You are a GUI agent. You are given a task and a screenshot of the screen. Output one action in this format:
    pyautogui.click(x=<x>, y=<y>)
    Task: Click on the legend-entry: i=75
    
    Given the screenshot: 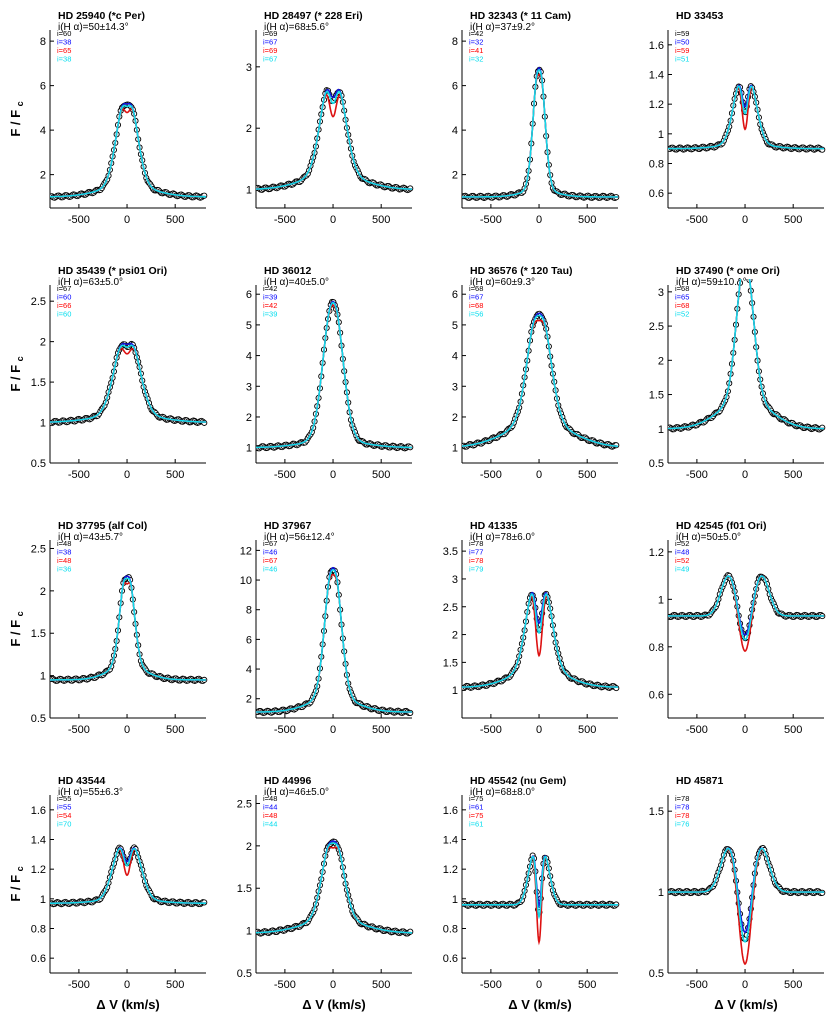 What is the action you would take?
    pyautogui.click(x=476, y=815)
    